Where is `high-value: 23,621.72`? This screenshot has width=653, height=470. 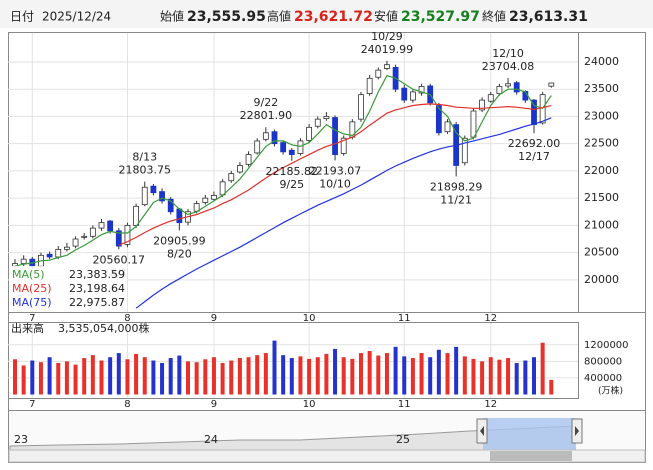 high-value: 23,621.72 is located at coordinates (333, 17).